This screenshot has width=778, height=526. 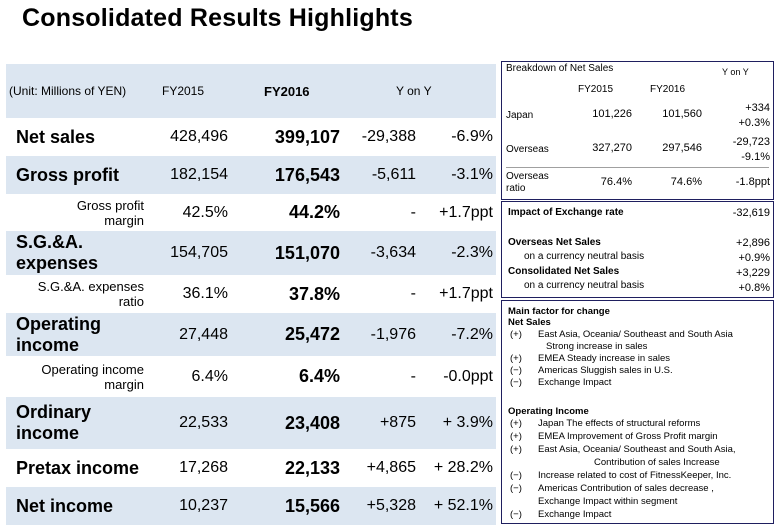 I want to click on value-diff: -29,388, so click(x=388, y=136).